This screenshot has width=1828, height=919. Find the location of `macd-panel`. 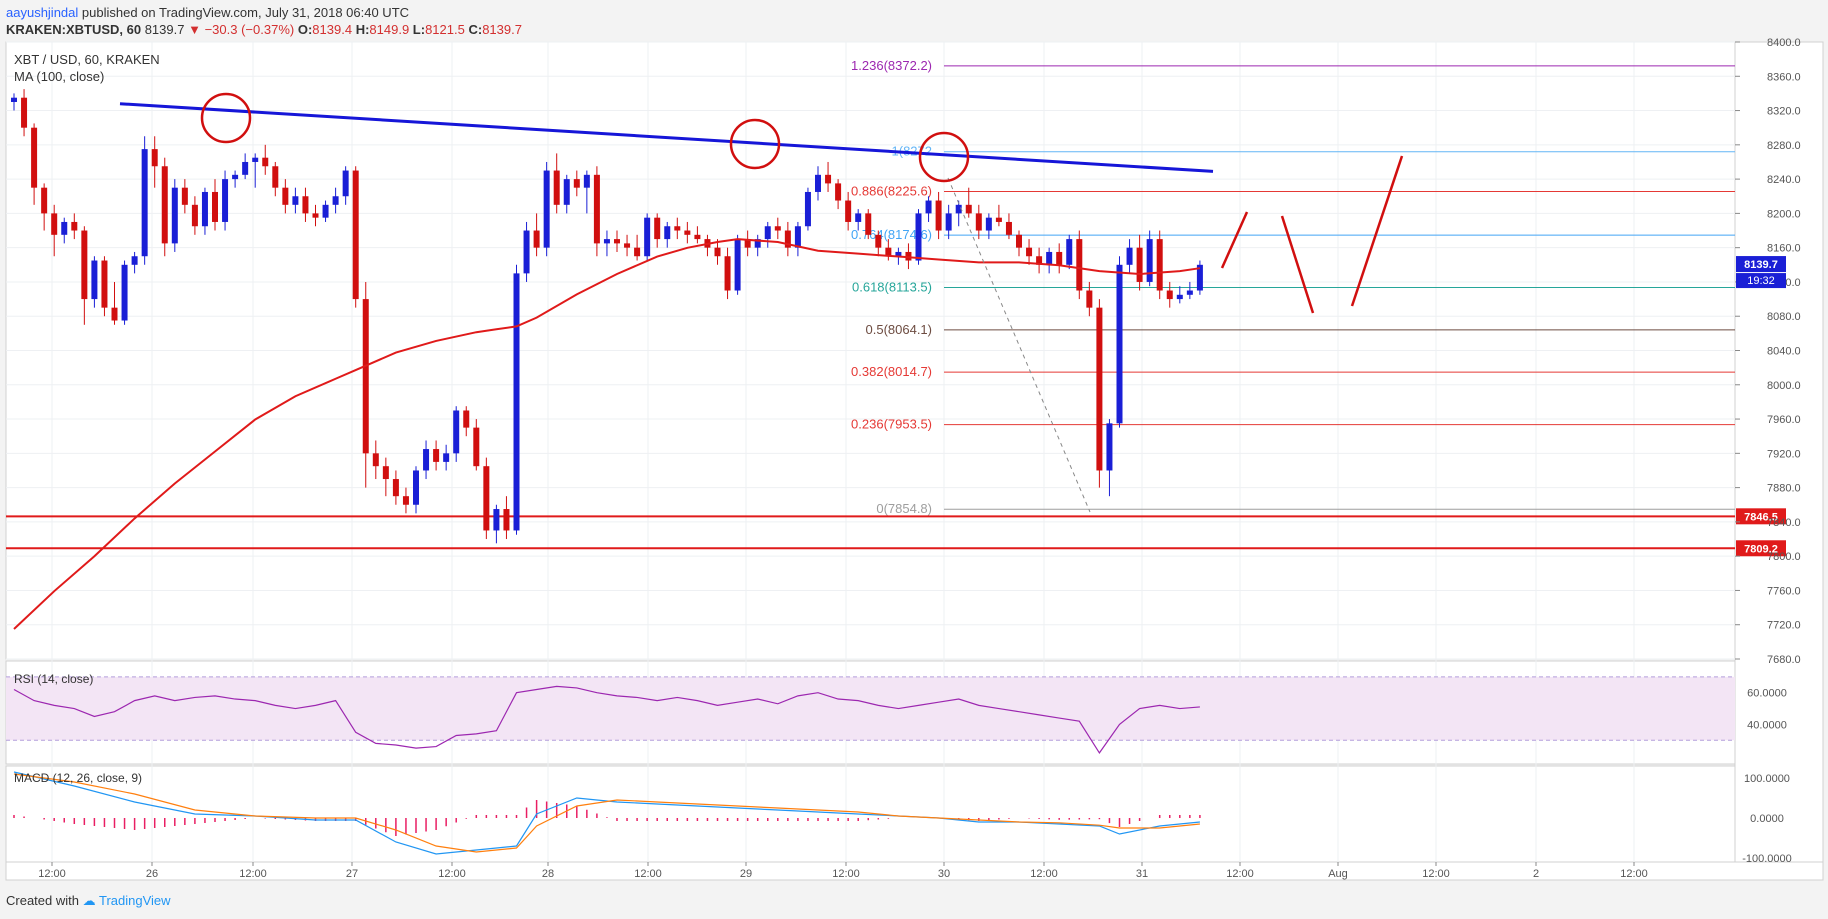

macd-panel is located at coordinates (870, 814).